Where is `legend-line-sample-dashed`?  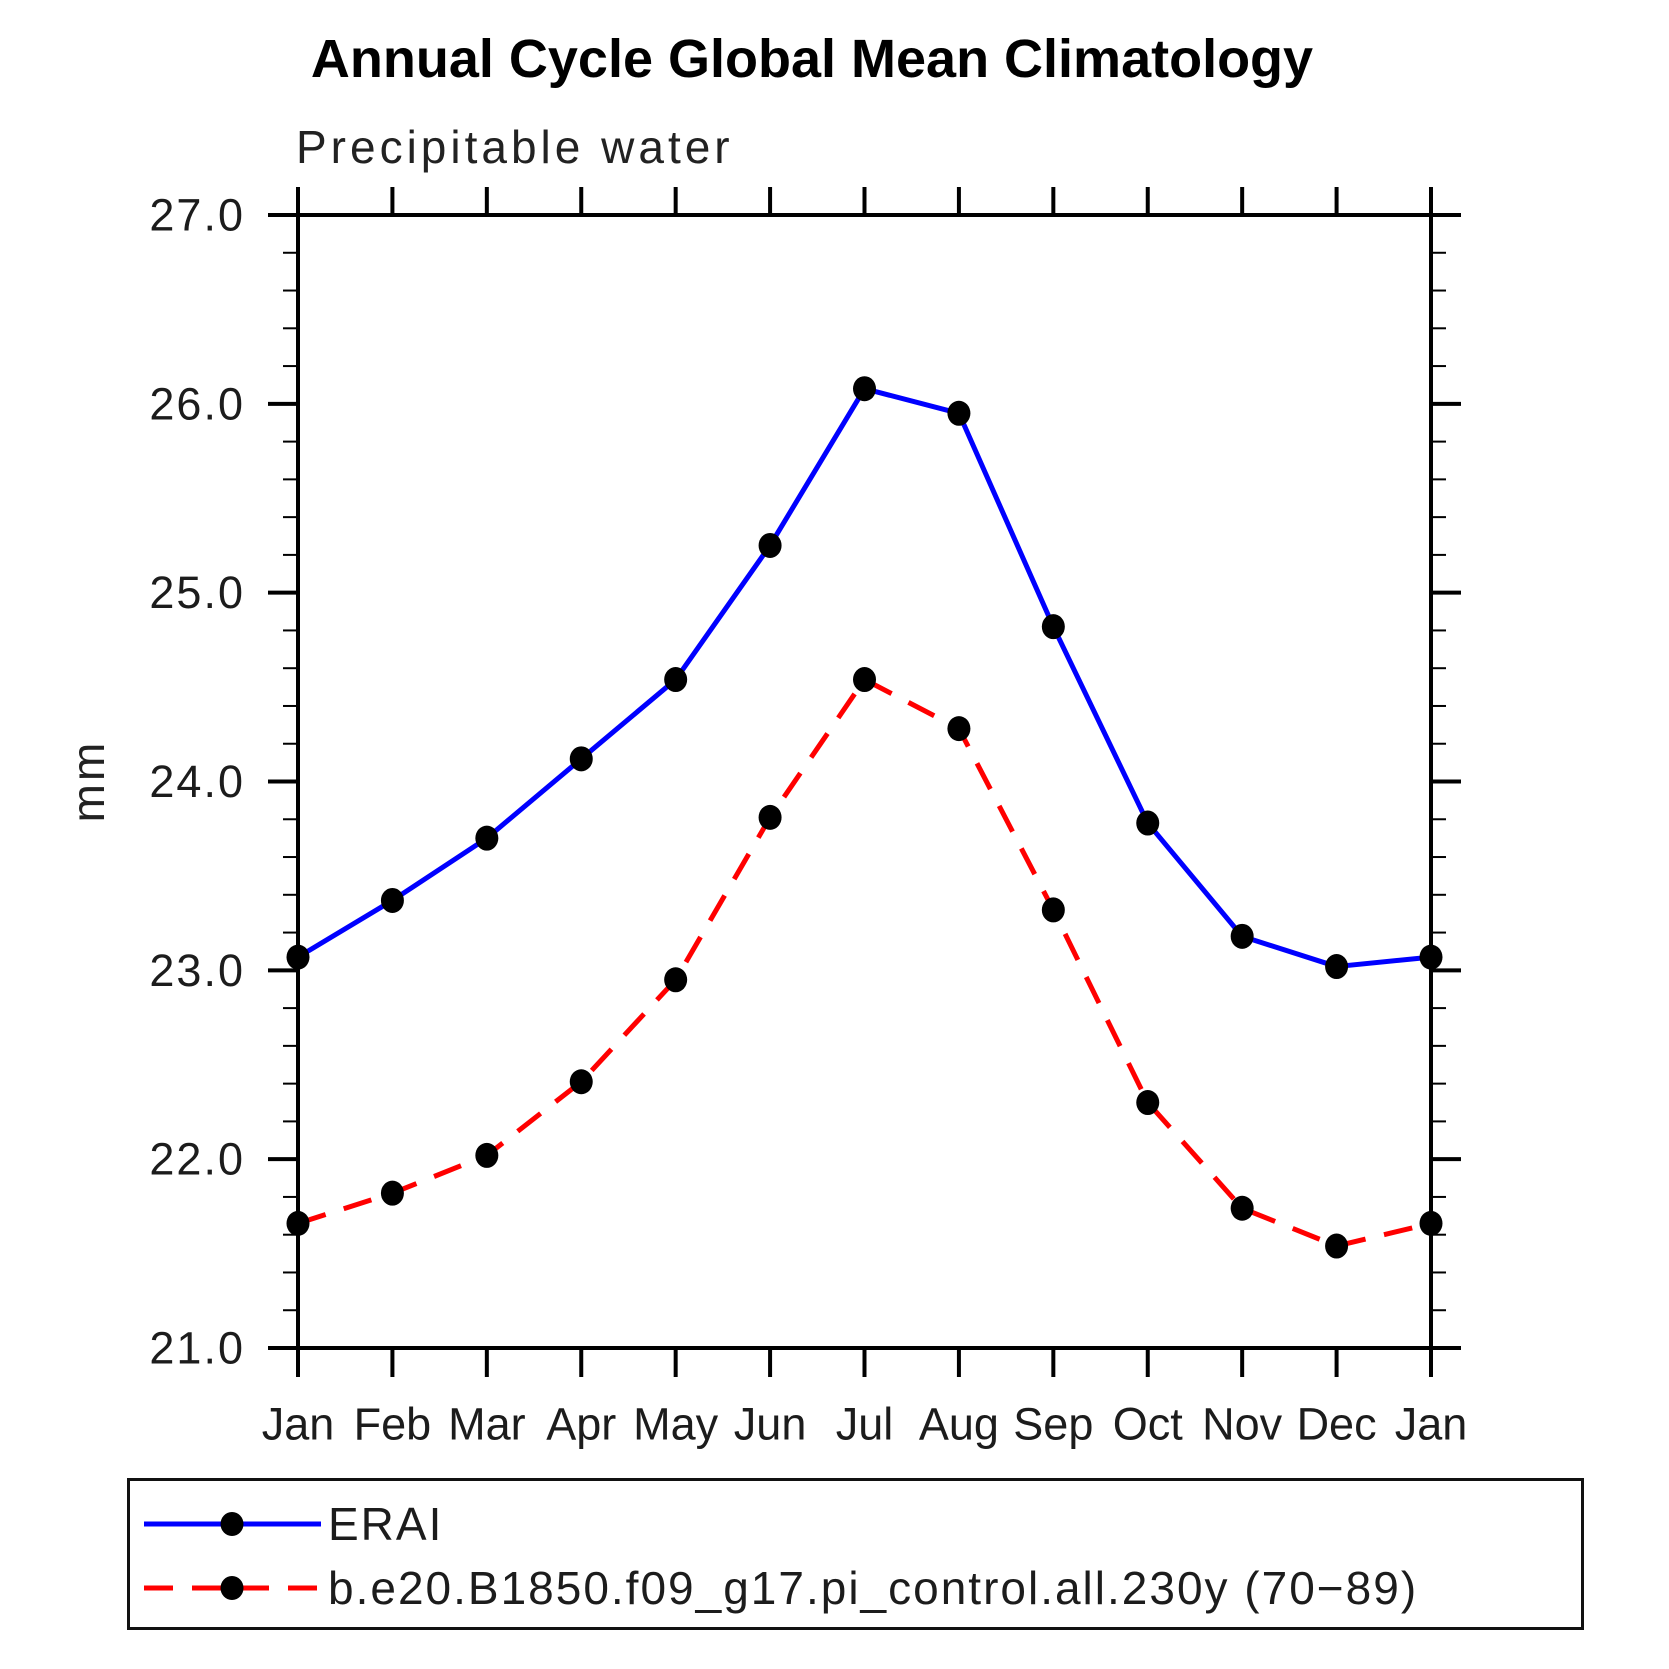
legend-line-sample-dashed is located at coordinates (232, 1588).